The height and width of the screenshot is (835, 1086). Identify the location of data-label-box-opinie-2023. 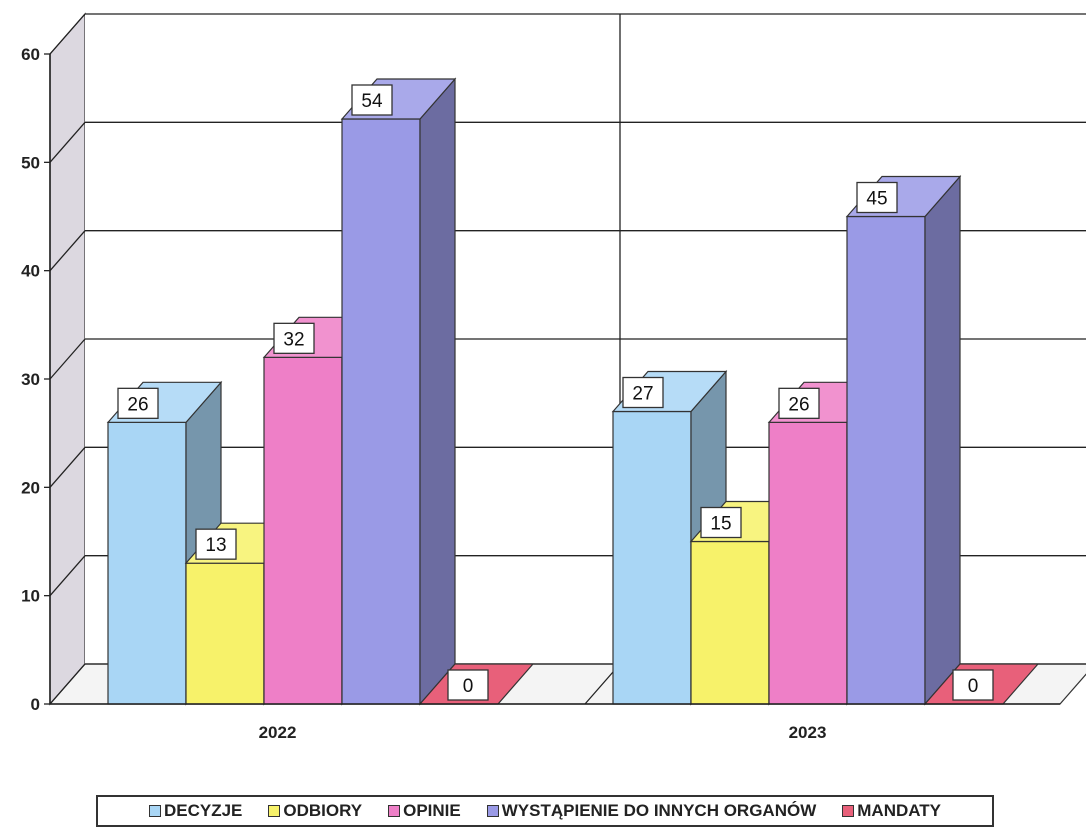
(799, 403).